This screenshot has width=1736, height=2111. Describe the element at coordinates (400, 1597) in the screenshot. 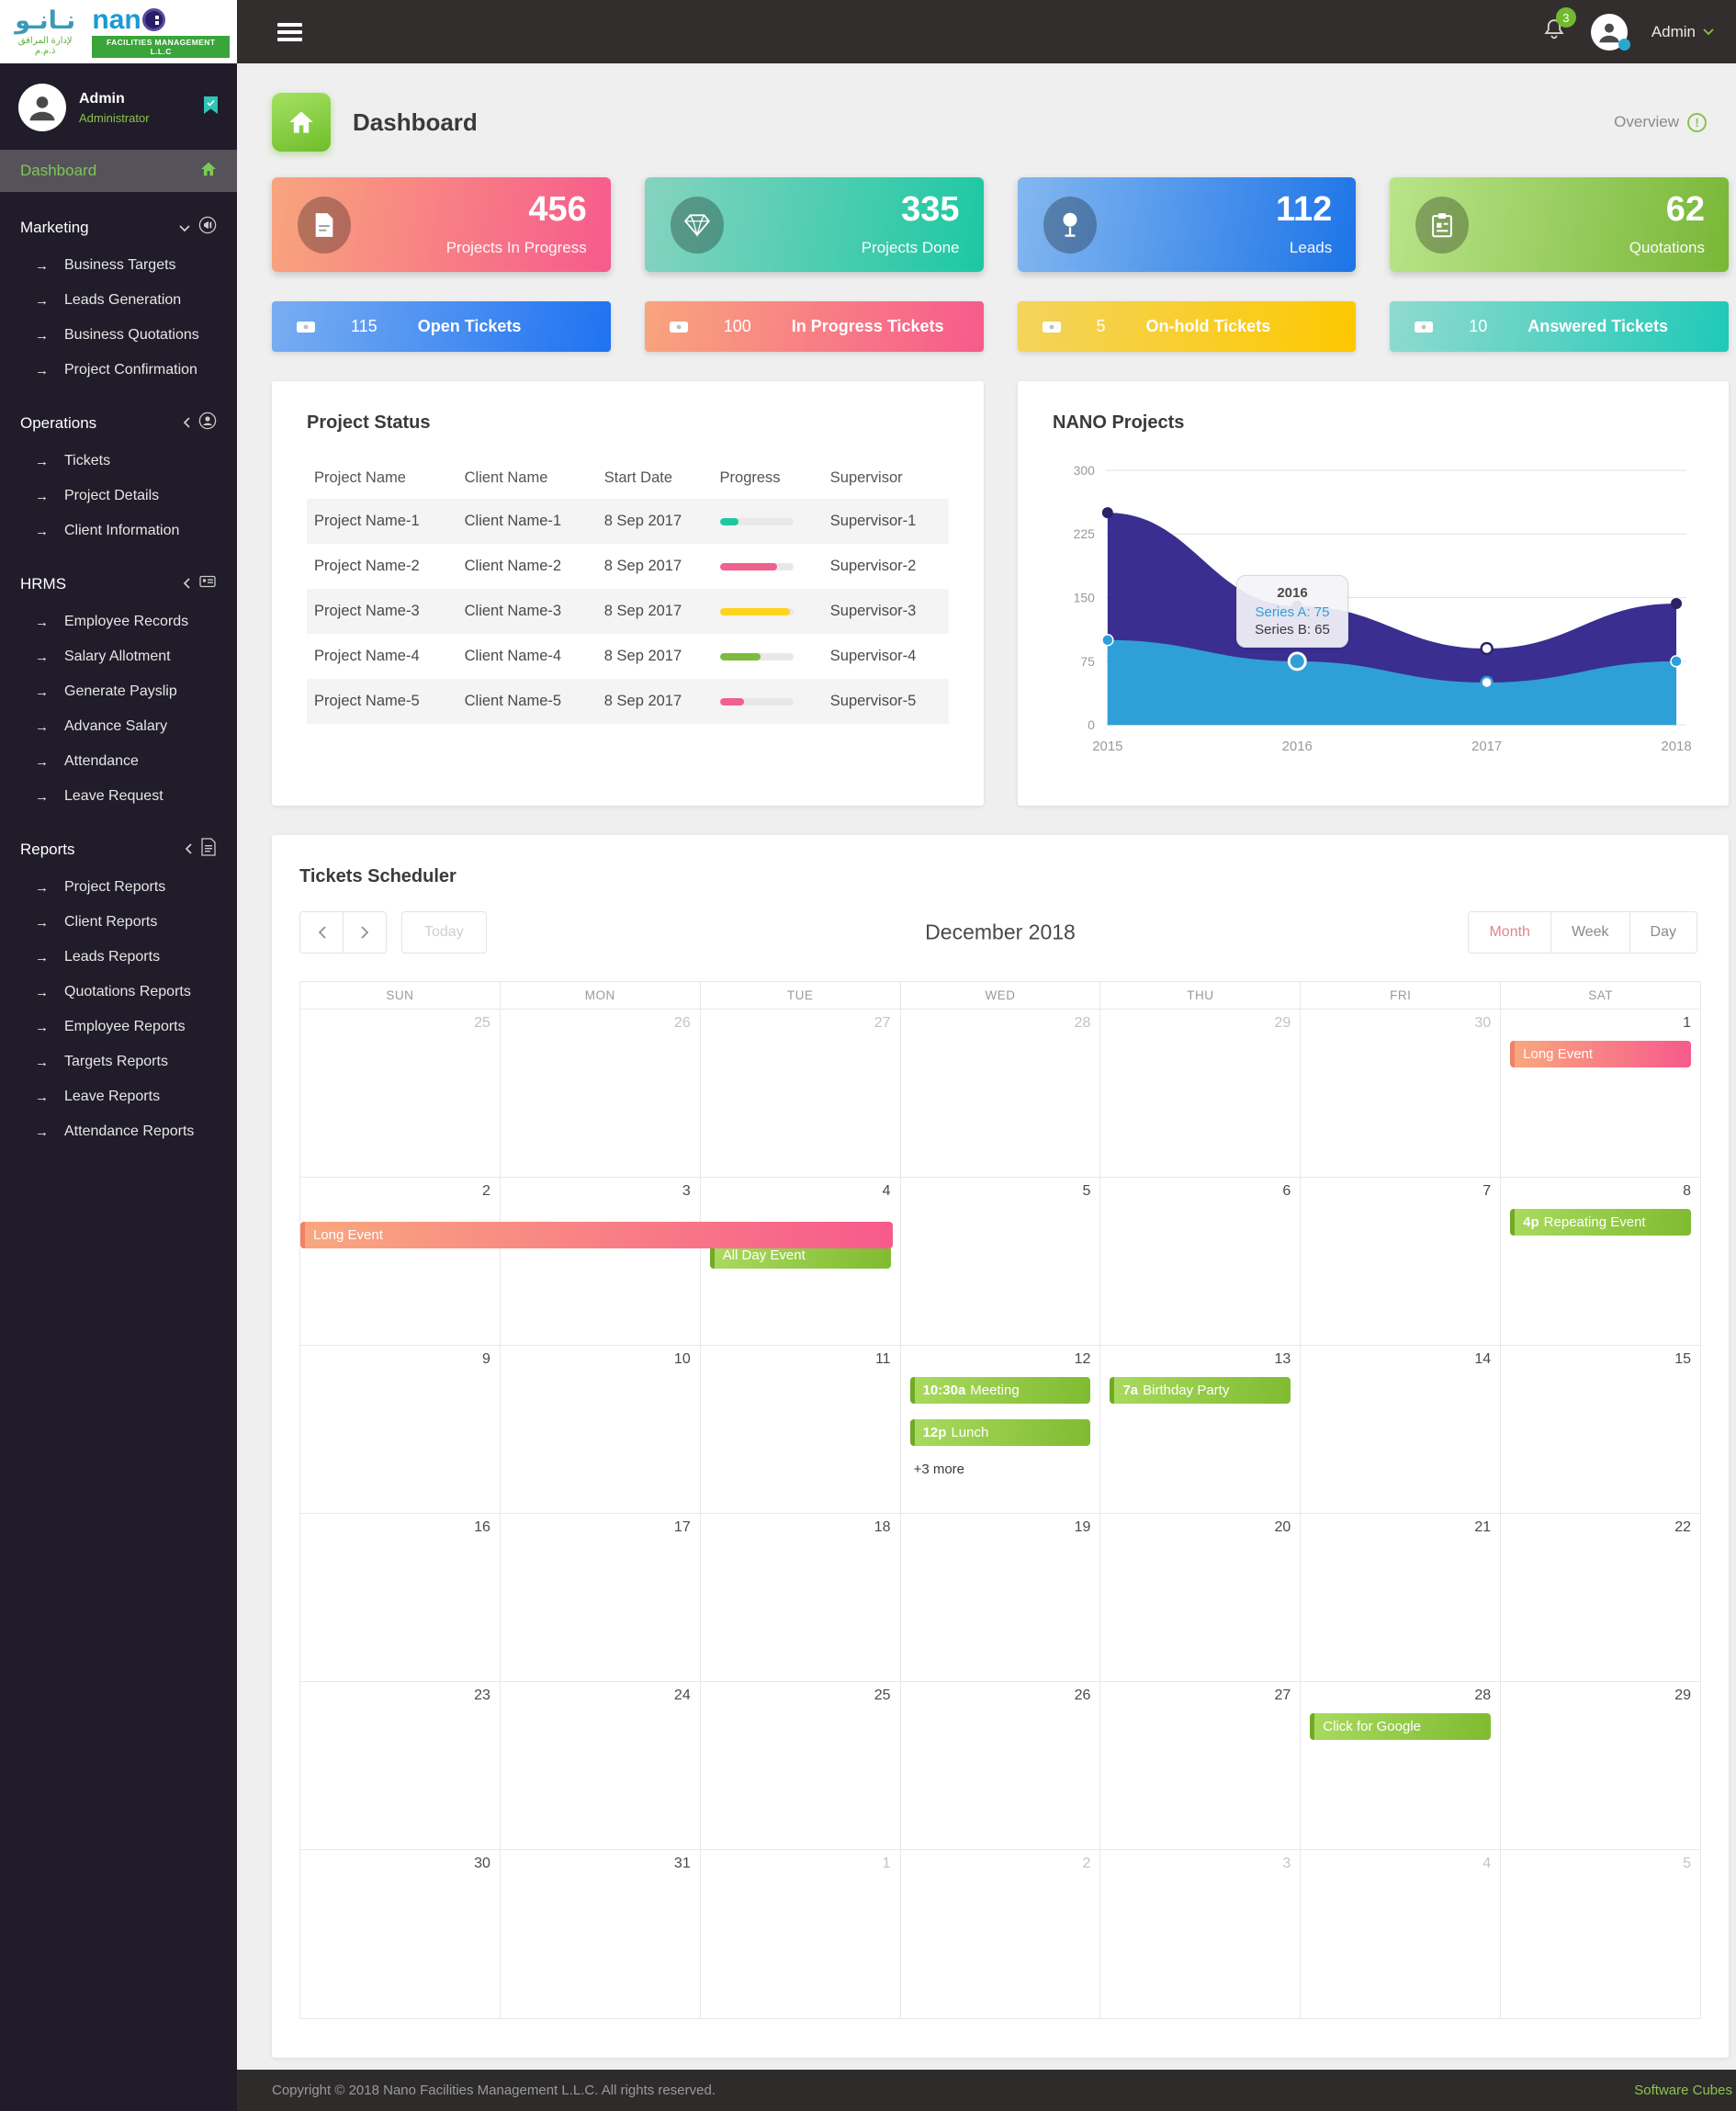

I see `calendar-day-cell: 16` at that location.